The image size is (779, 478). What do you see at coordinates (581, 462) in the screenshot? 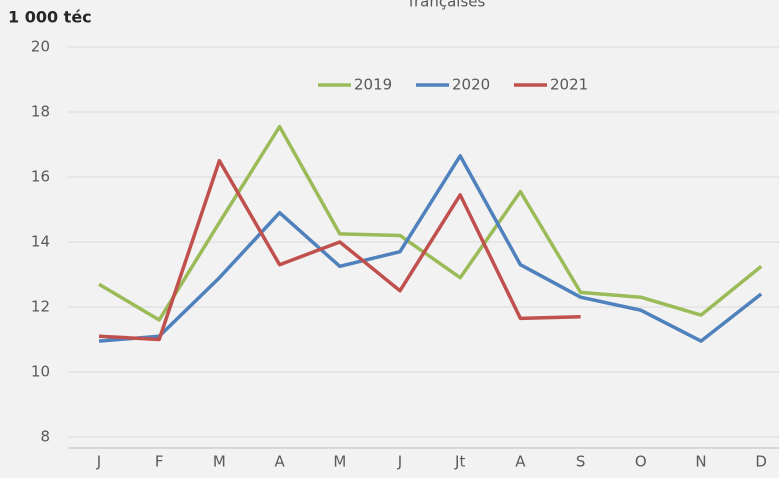
I see `x-tick-label: S` at bounding box center [581, 462].